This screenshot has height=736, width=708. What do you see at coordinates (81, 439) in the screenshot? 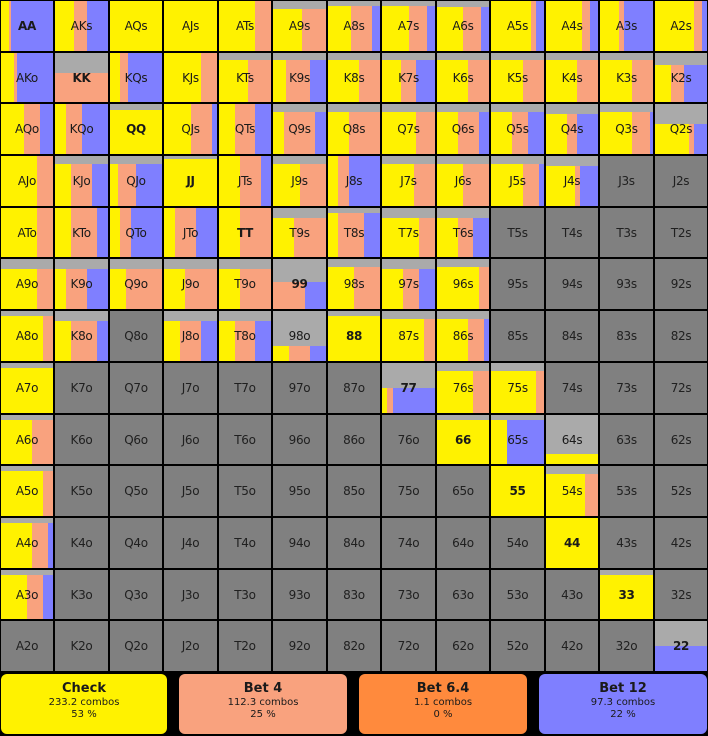
I see `cell-k6o: K6o` at bounding box center [81, 439].